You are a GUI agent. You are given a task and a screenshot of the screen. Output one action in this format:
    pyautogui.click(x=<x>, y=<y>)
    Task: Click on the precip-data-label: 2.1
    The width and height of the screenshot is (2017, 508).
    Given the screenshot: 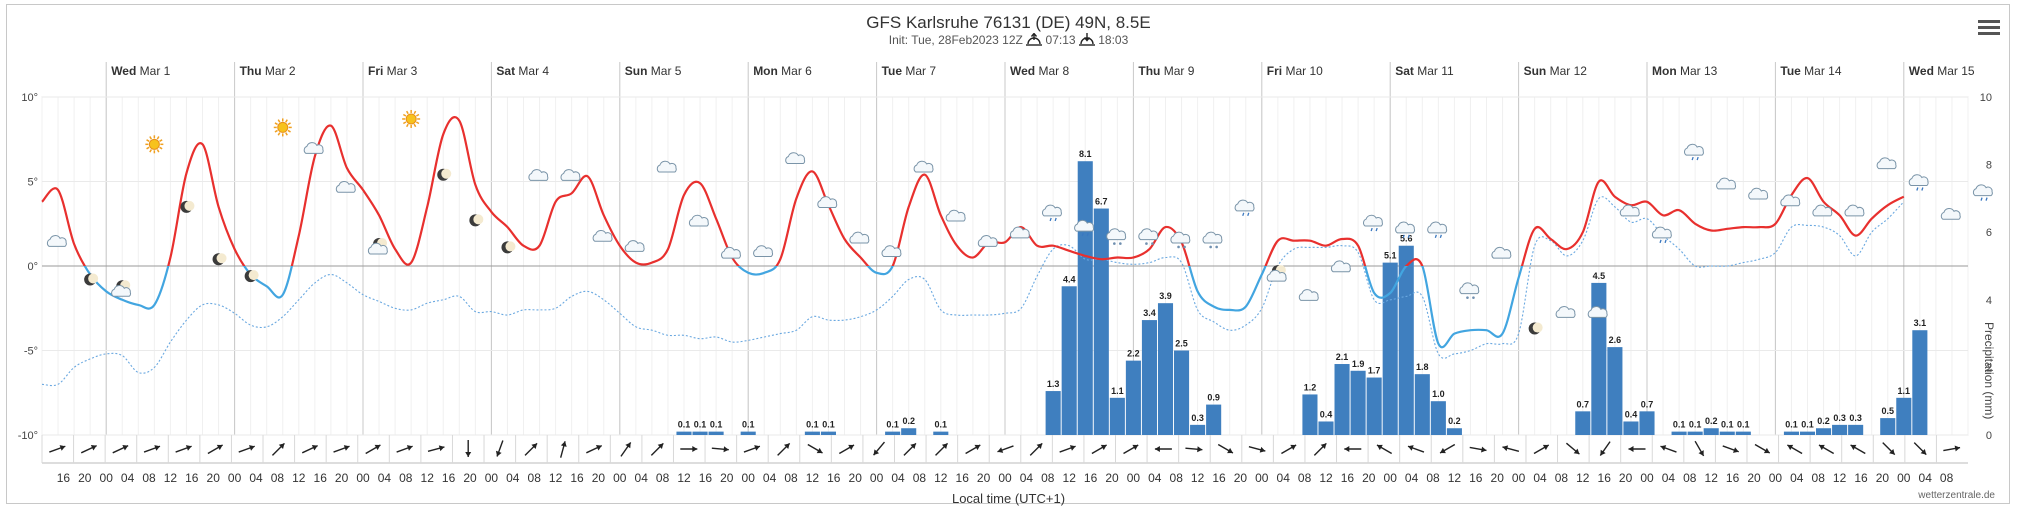 What is the action you would take?
    pyautogui.click(x=1342, y=357)
    